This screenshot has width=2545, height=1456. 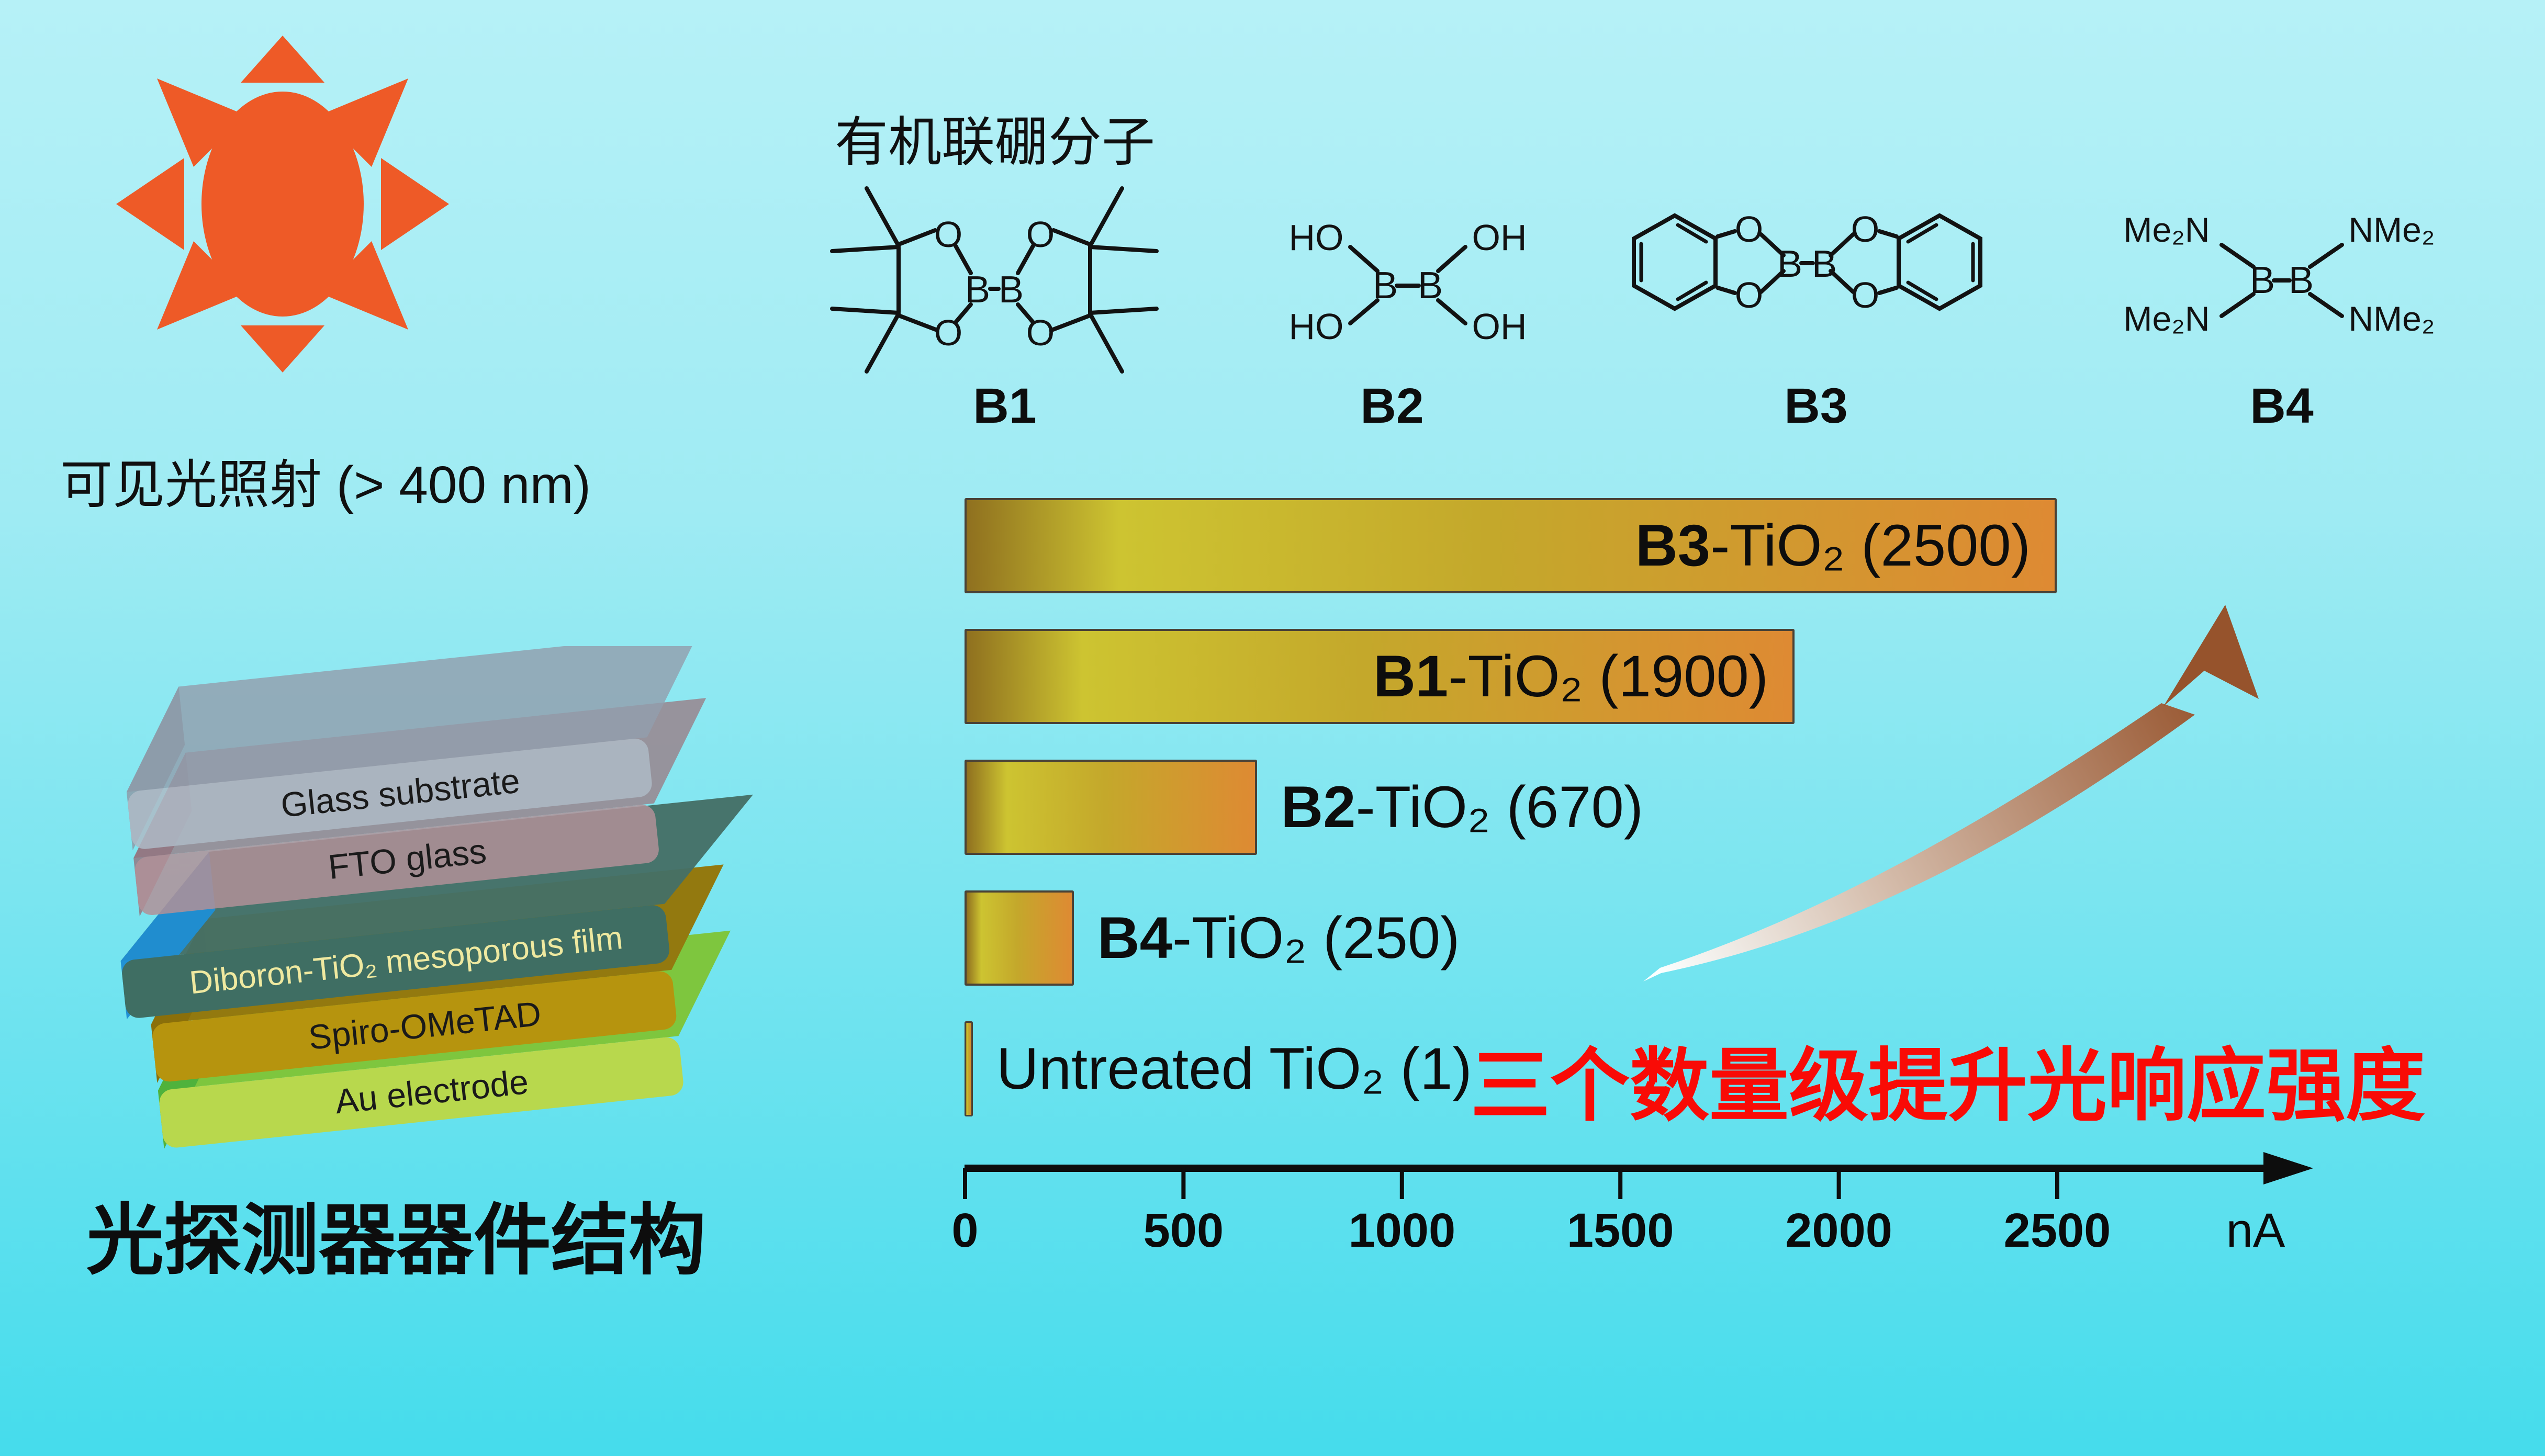 I want to click on sun-ray-top, so click(x=282, y=59).